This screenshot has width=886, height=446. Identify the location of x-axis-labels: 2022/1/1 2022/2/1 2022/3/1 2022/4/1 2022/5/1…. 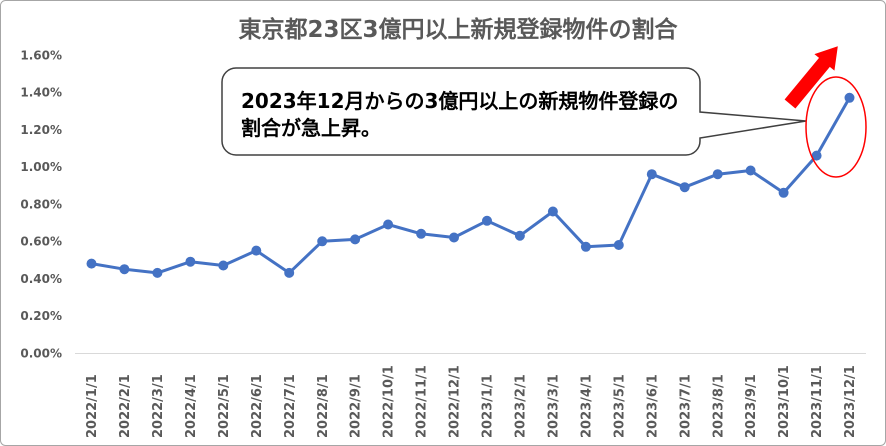
(471, 401).